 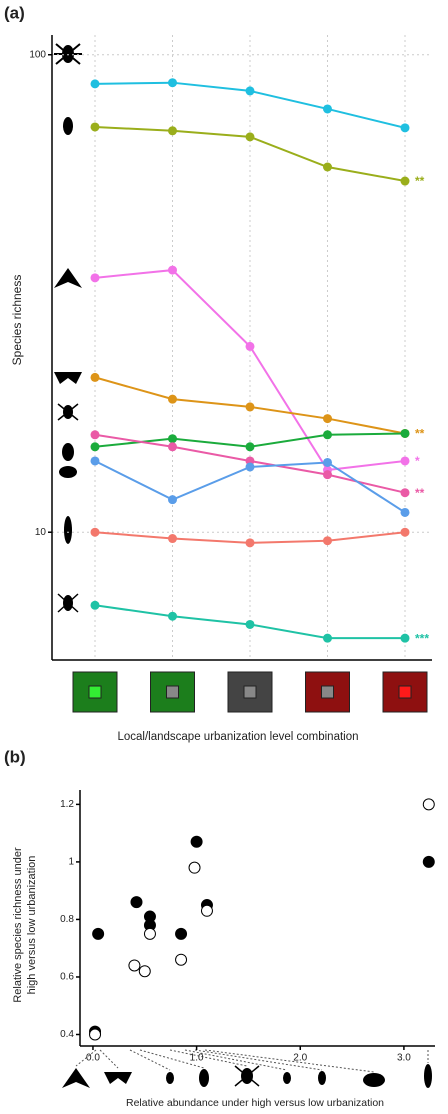 I want to click on y-axis-label: high versus low urbanization, so click(x=32, y=925).